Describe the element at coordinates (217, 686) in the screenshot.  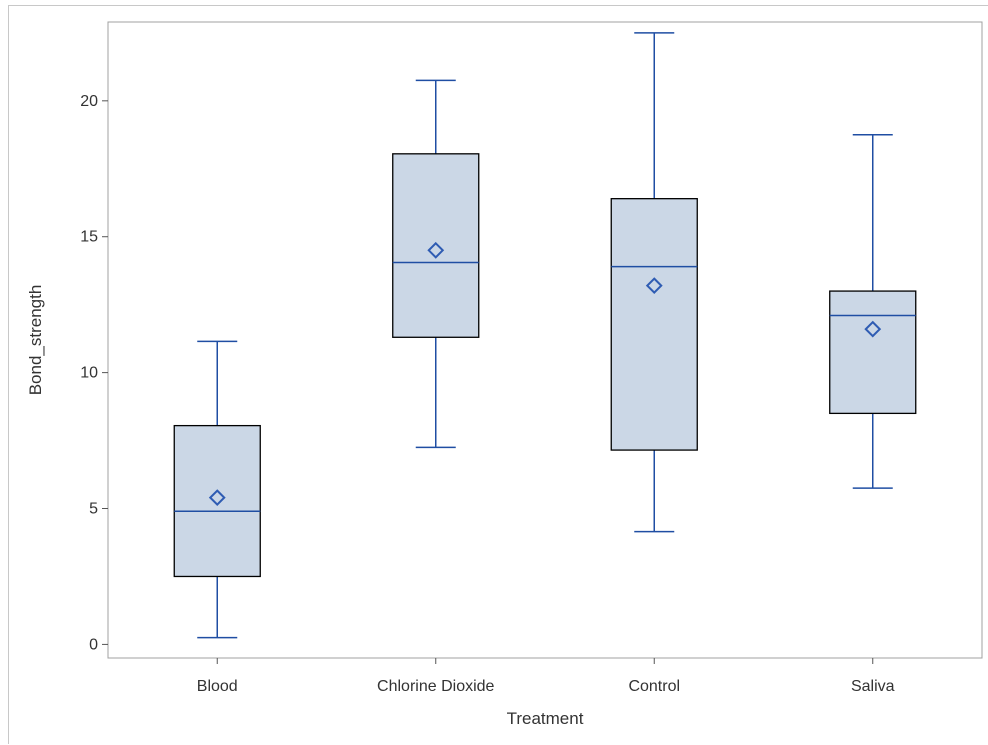
I see `x-tick-label: Blood` at that location.